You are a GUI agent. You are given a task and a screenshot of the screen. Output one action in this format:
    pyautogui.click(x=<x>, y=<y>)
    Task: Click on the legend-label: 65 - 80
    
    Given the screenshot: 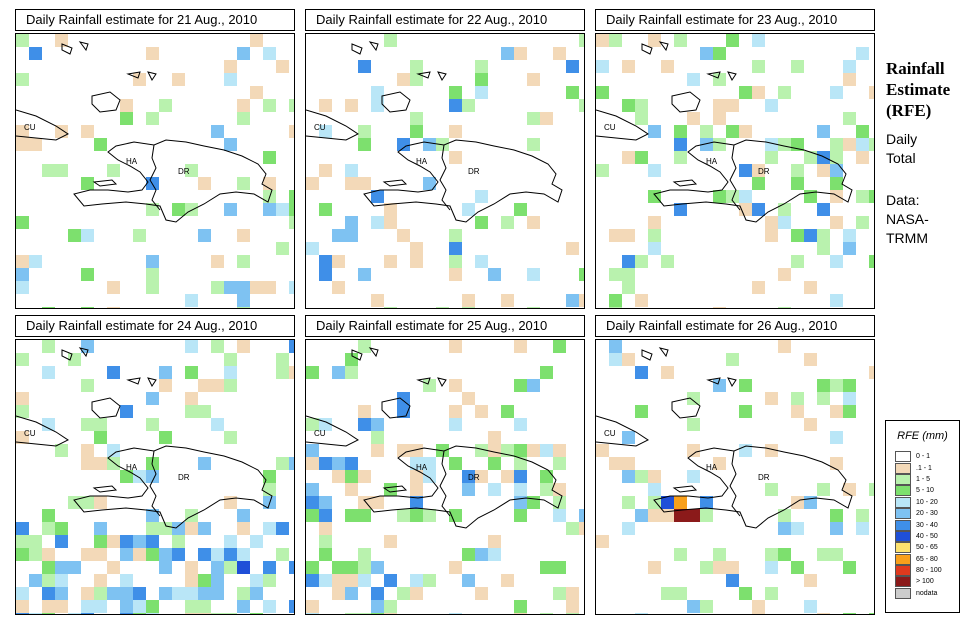 What is the action you would take?
    pyautogui.click(x=927, y=559)
    